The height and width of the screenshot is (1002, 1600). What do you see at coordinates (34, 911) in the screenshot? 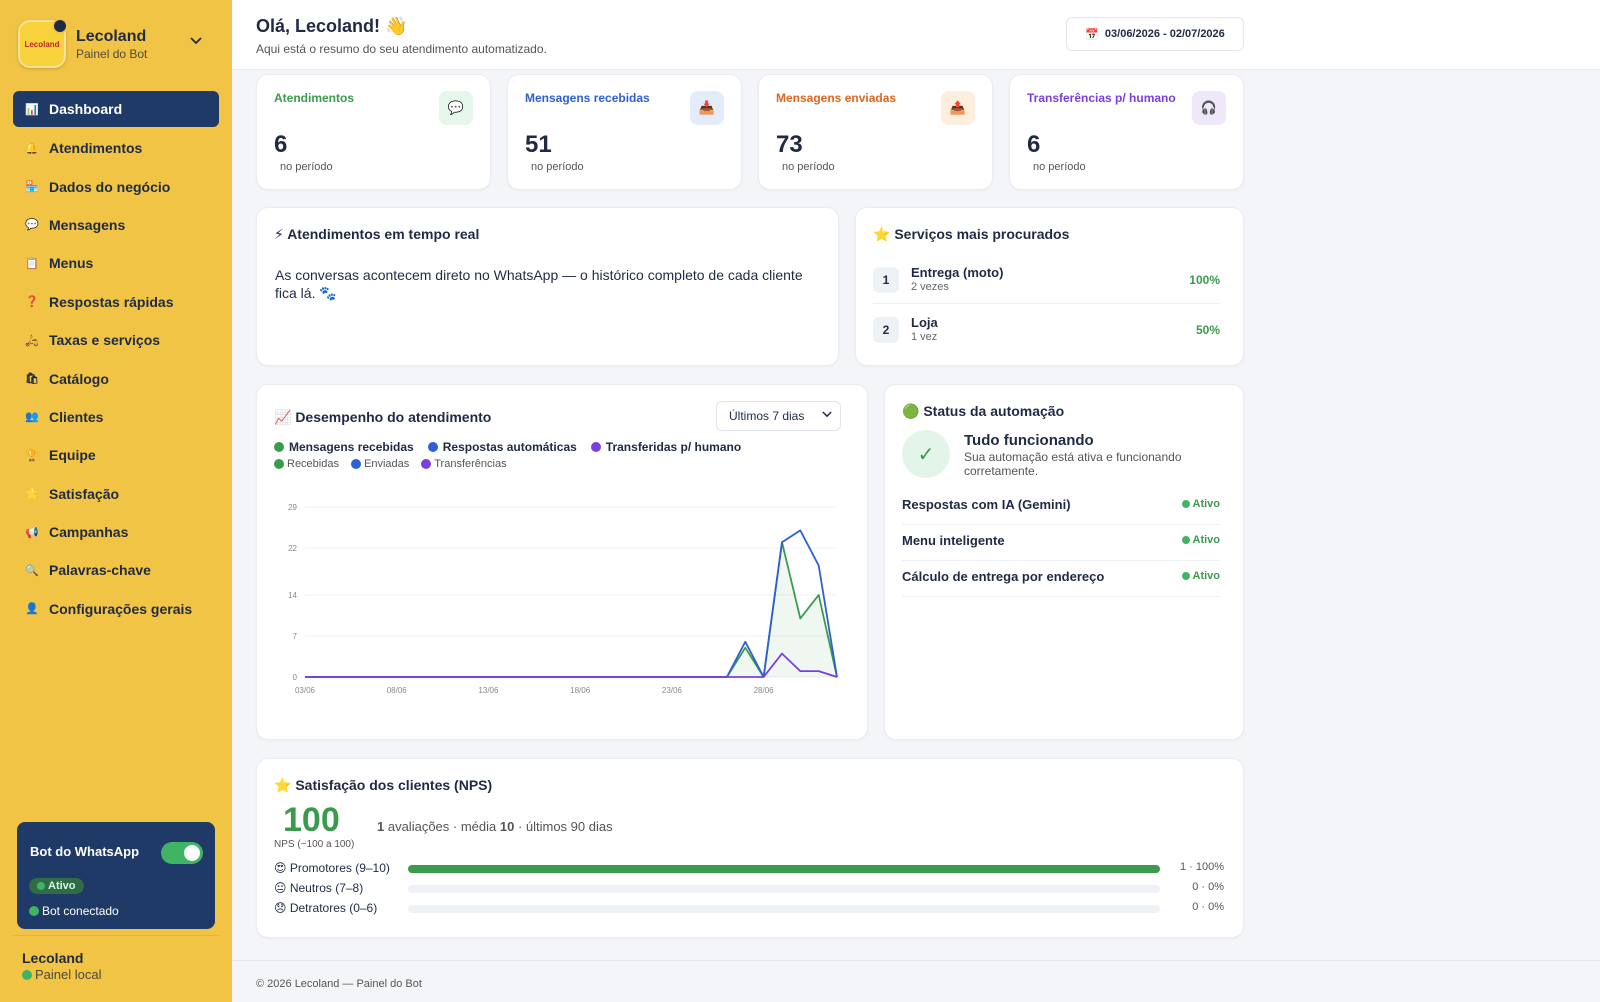
I see `connection-dot-icon` at bounding box center [34, 911].